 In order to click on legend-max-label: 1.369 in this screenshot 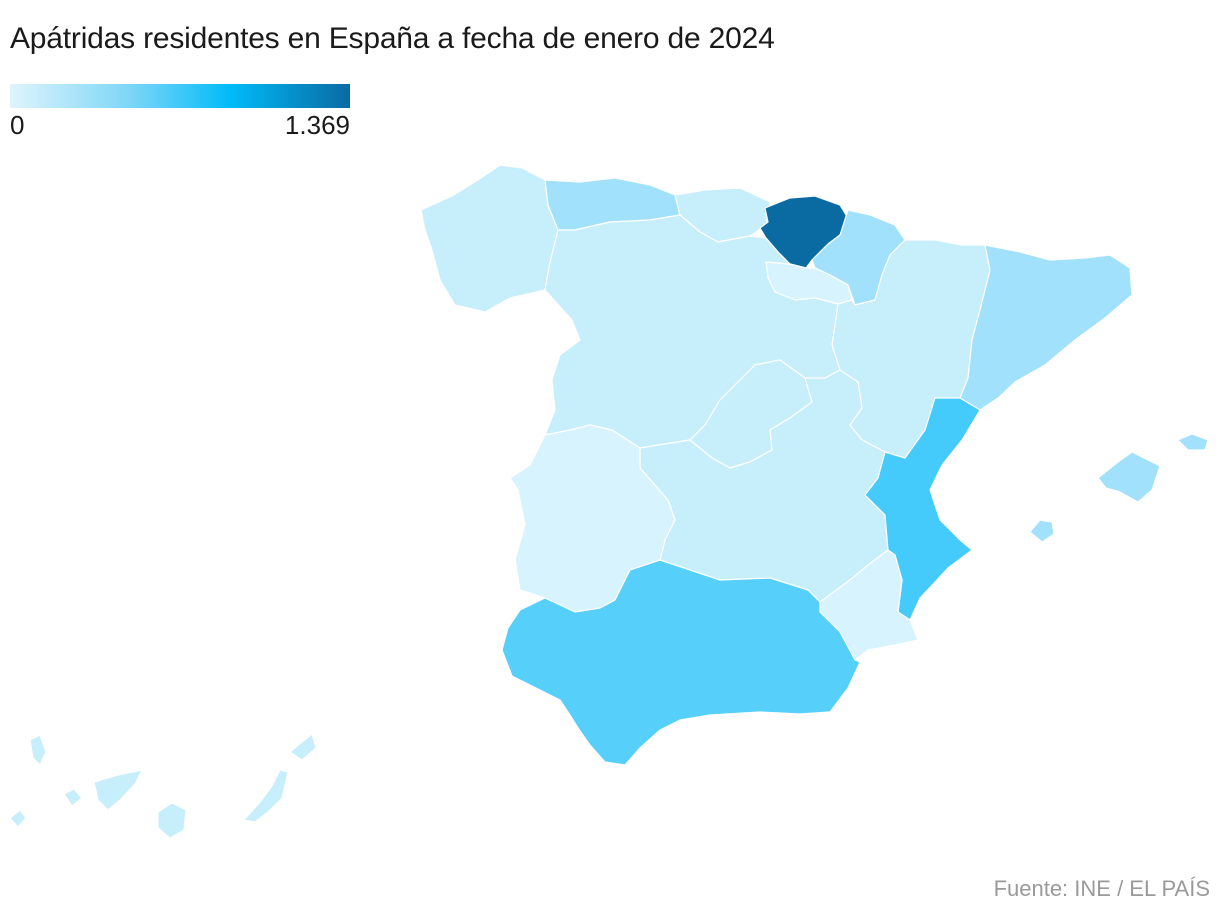, I will do `click(317, 125)`.